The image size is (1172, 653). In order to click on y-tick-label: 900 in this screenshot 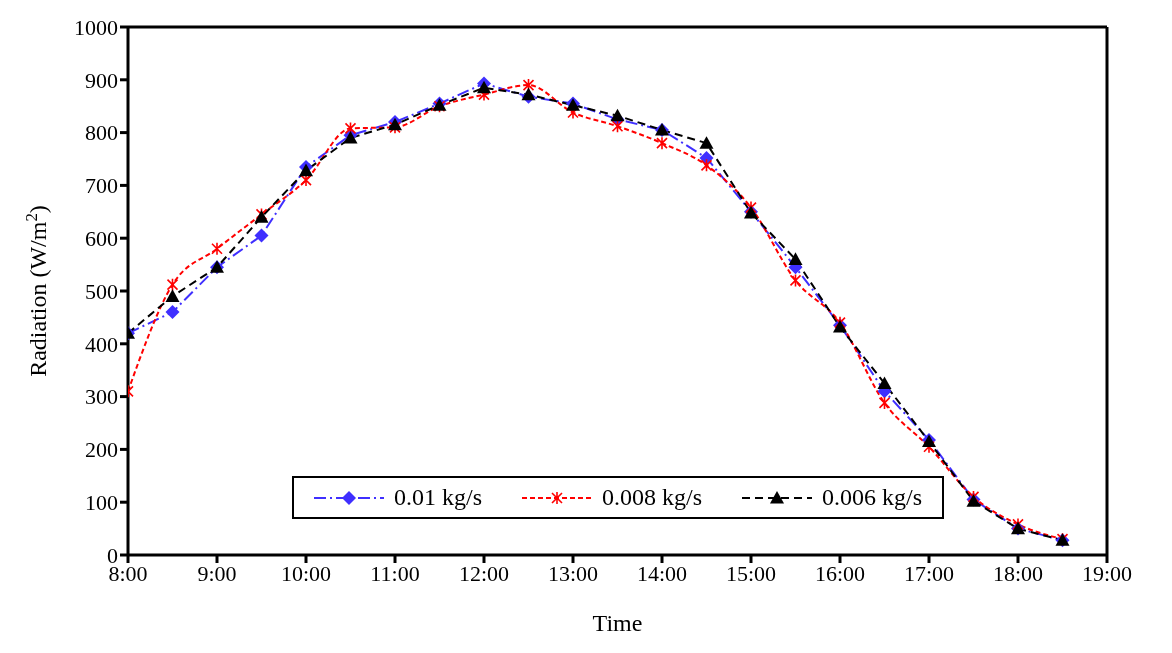, I will do `click(101, 80)`.